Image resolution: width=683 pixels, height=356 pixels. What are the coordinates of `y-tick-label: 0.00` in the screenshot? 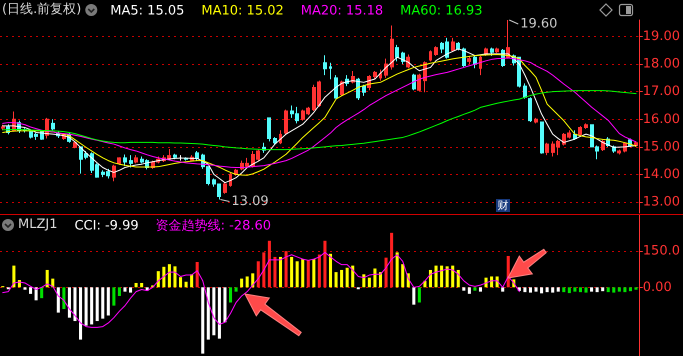 It's located at (657, 287).